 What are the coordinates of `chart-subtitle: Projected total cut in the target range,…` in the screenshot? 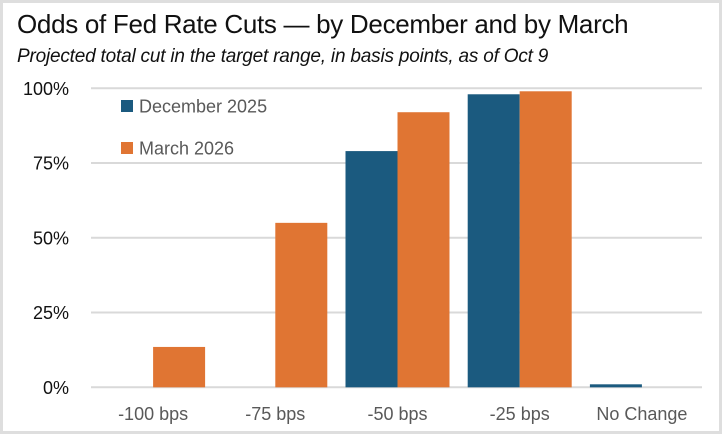 It's located at (283, 56).